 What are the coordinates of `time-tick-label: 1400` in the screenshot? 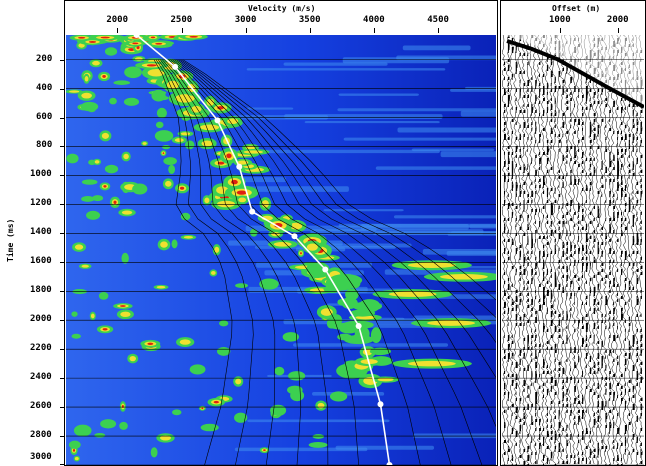 It's located at (41, 232).